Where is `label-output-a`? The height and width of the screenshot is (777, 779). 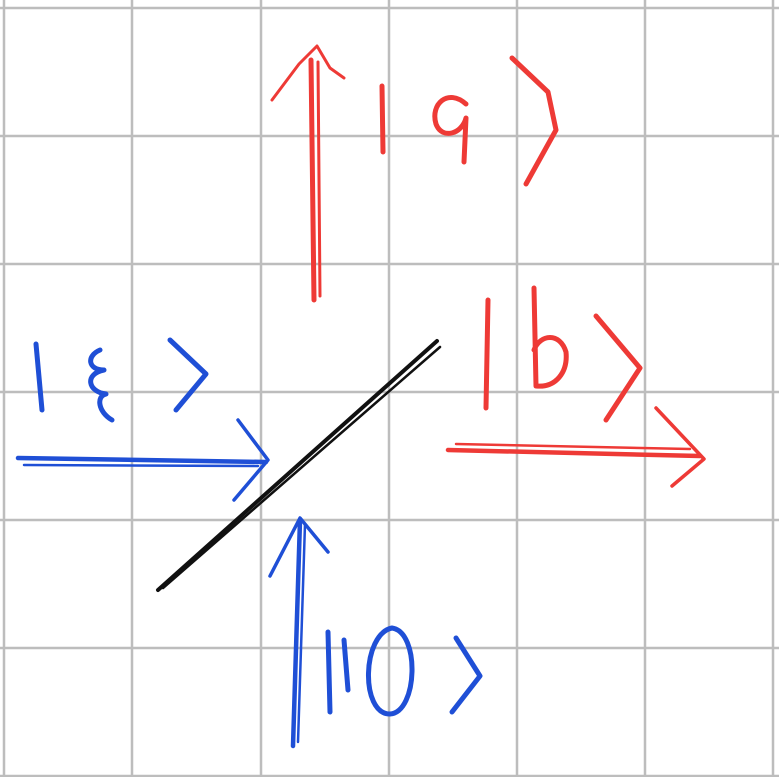 label-output-a is located at coordinates (469, 121).